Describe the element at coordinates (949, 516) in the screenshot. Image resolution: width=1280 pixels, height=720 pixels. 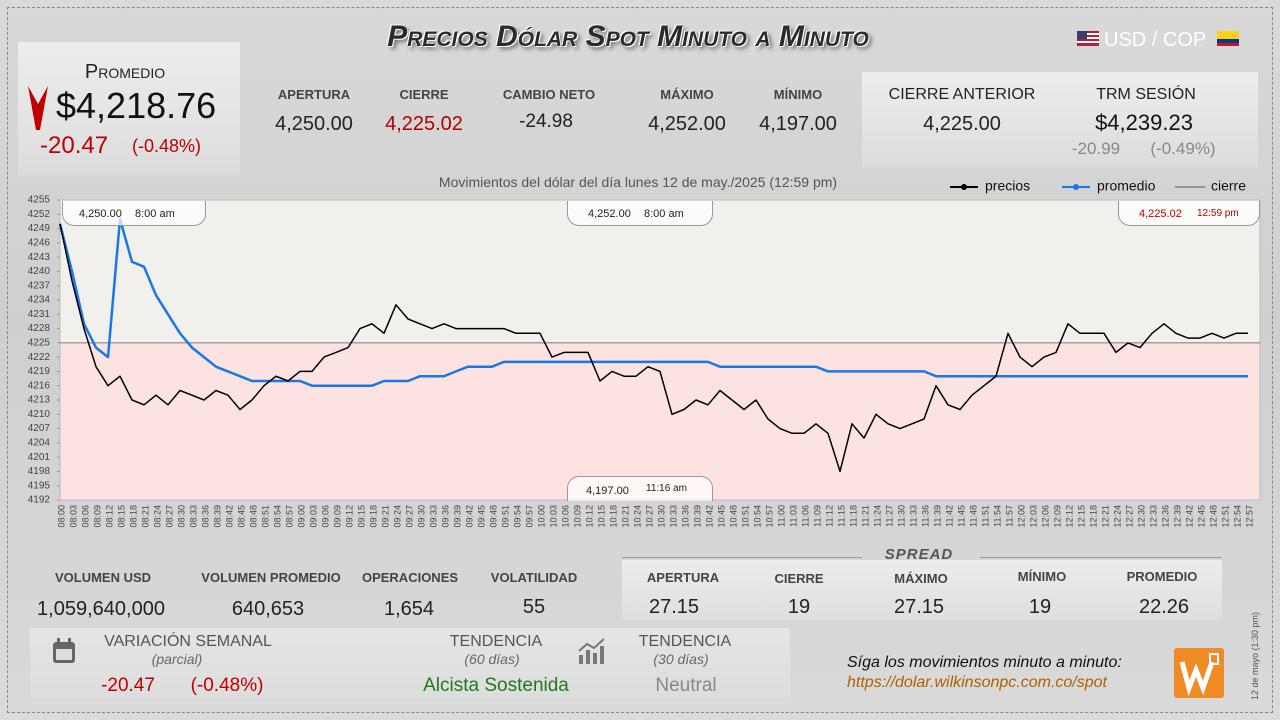
I see `x-tick-label: 11:42` at that location.